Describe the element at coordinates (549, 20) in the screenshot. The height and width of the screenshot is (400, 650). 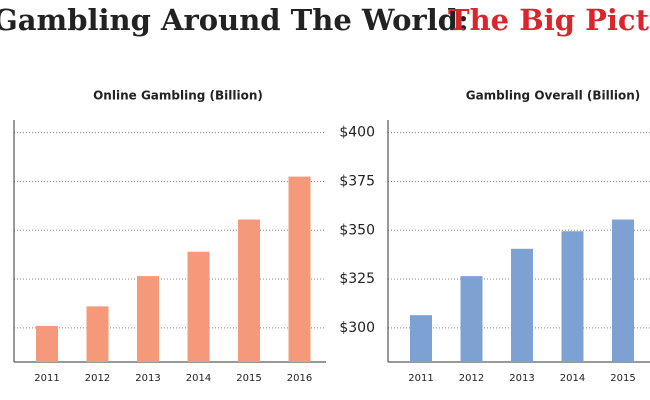
I see `page-title-highlight: The Big Pictu` at that location.